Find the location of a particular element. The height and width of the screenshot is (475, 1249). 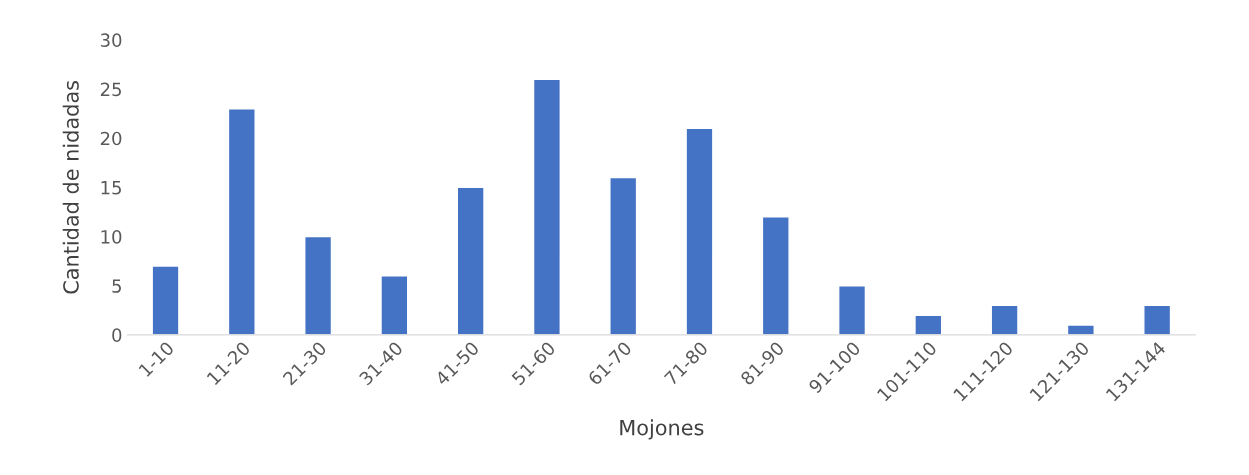

y-tick-label: 0 is located at coordinates (117, 335).